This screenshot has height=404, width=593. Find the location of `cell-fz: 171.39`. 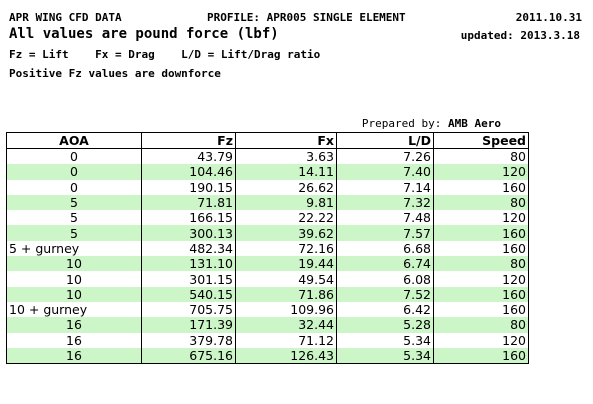

cell-fz: 171.39 is located at coordinates (188, 325).